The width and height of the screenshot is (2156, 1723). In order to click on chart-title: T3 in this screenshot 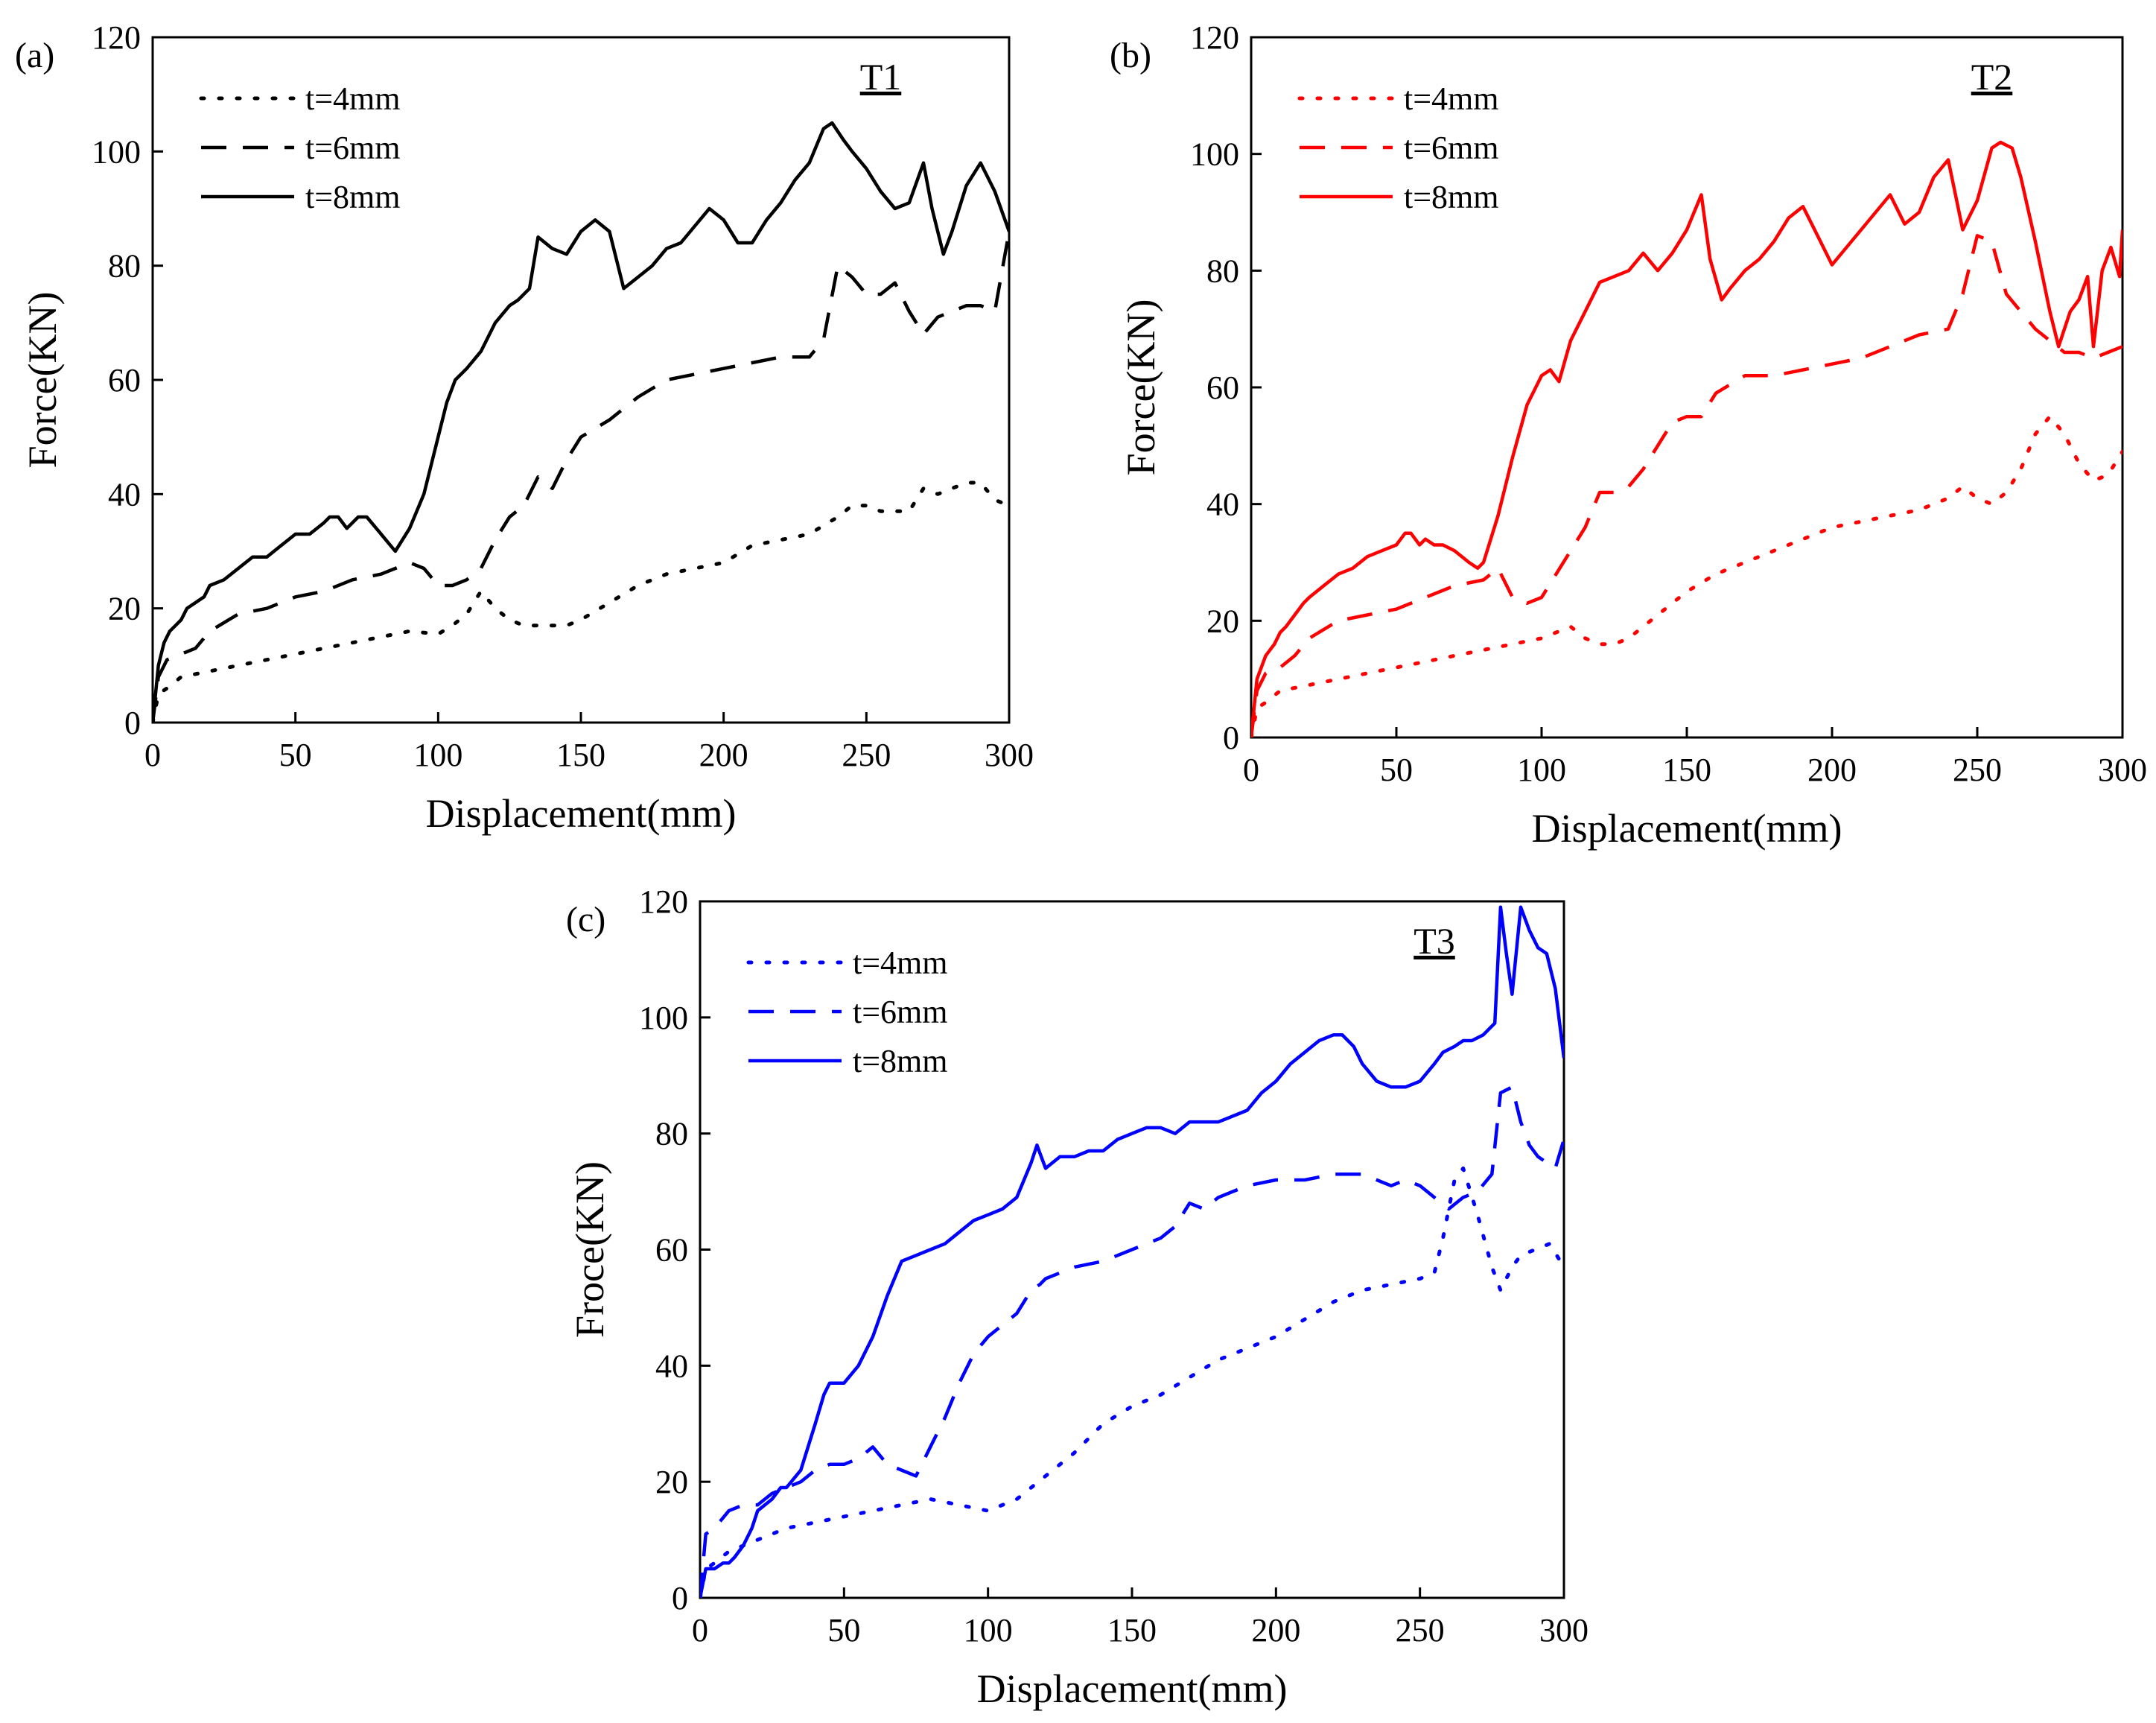, I will do `click(1435, 941)`.